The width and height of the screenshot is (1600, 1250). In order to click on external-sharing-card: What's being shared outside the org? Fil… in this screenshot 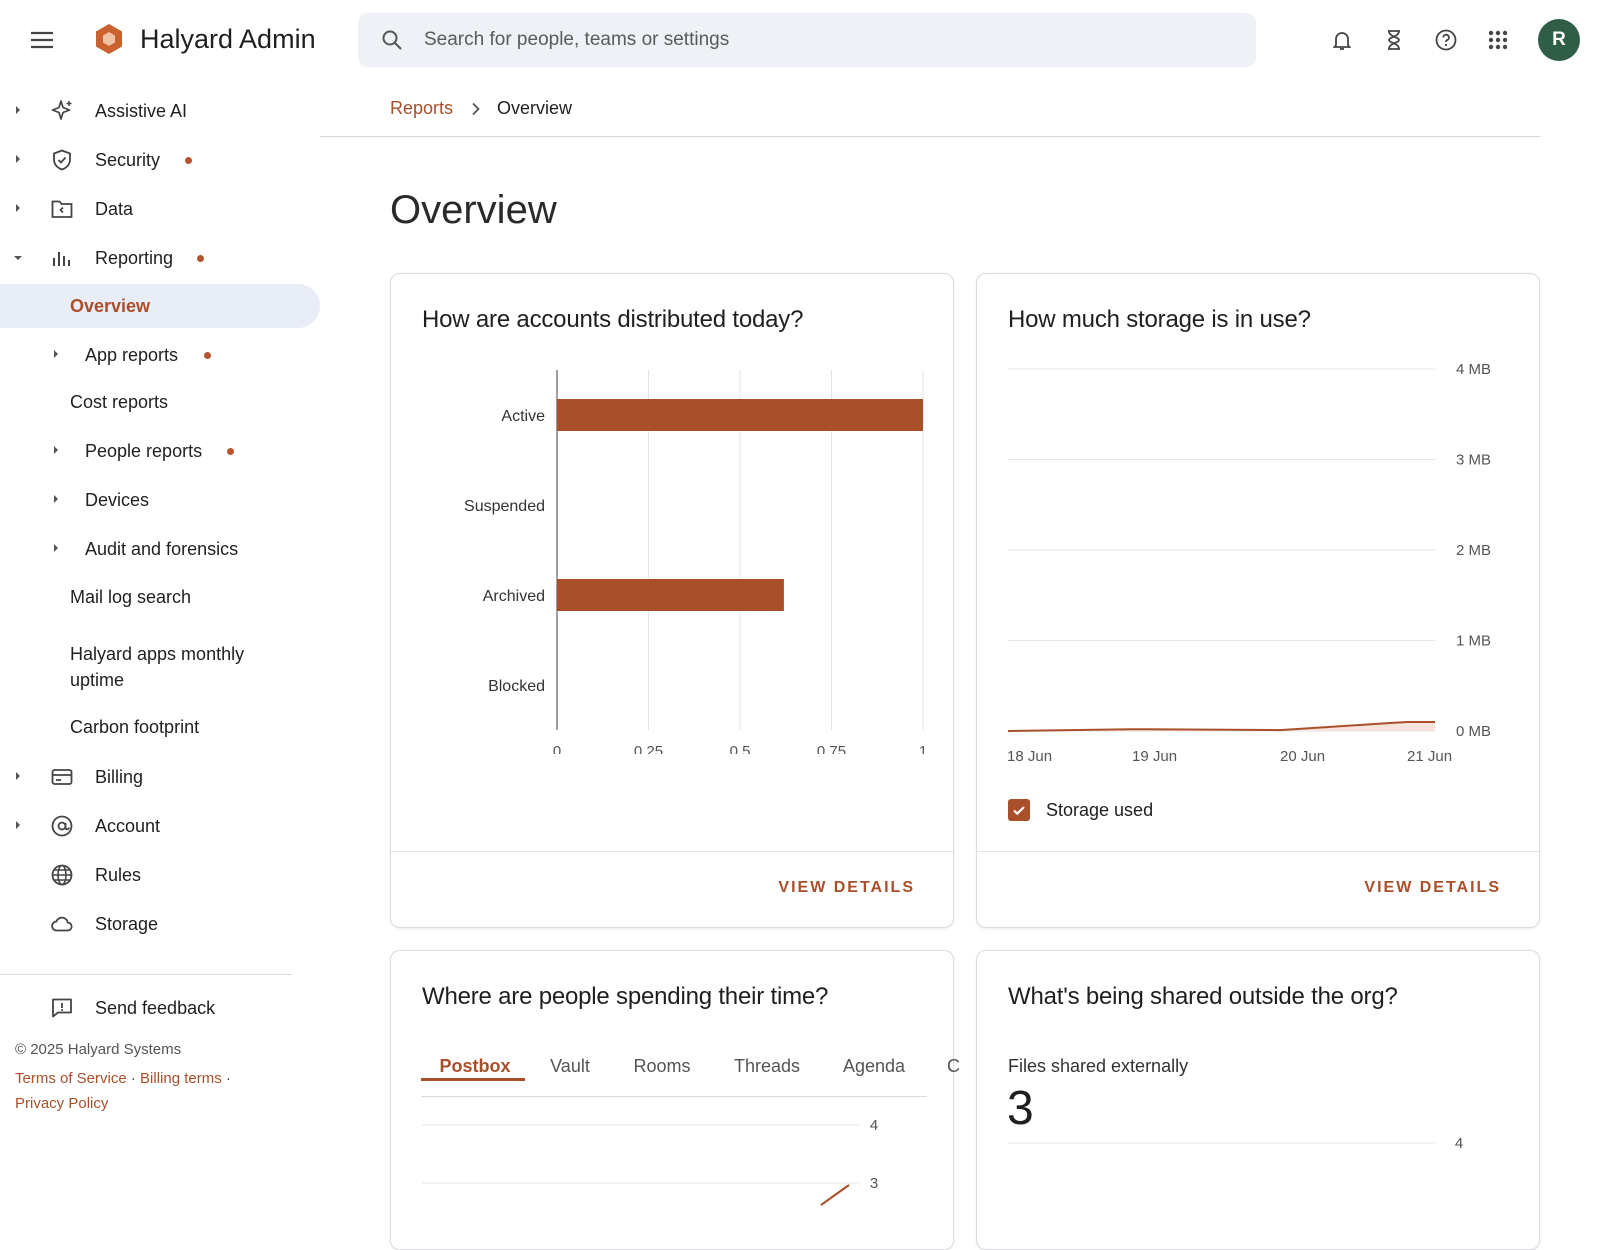, I will do `click(1258, 1100)`.